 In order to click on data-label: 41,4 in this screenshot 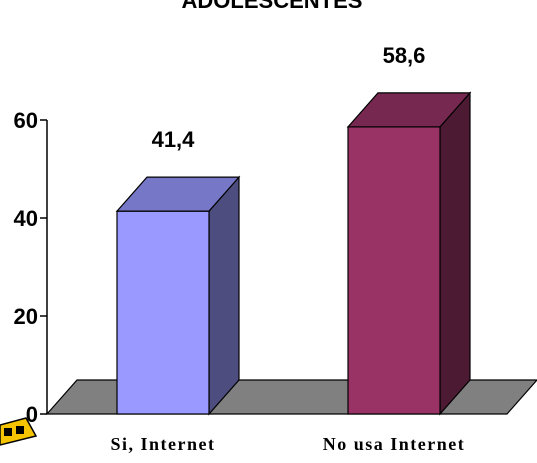, I will do `click(174, 139)`.